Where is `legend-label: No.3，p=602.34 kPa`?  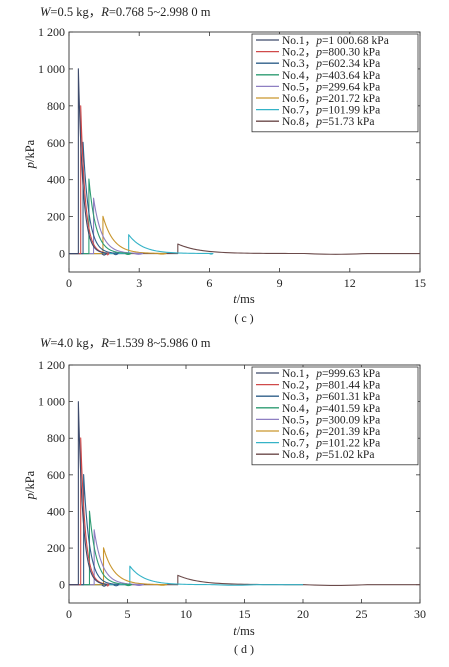
legend-label: No.3，p=602.34 kPa is located at coordinates (331, 64).